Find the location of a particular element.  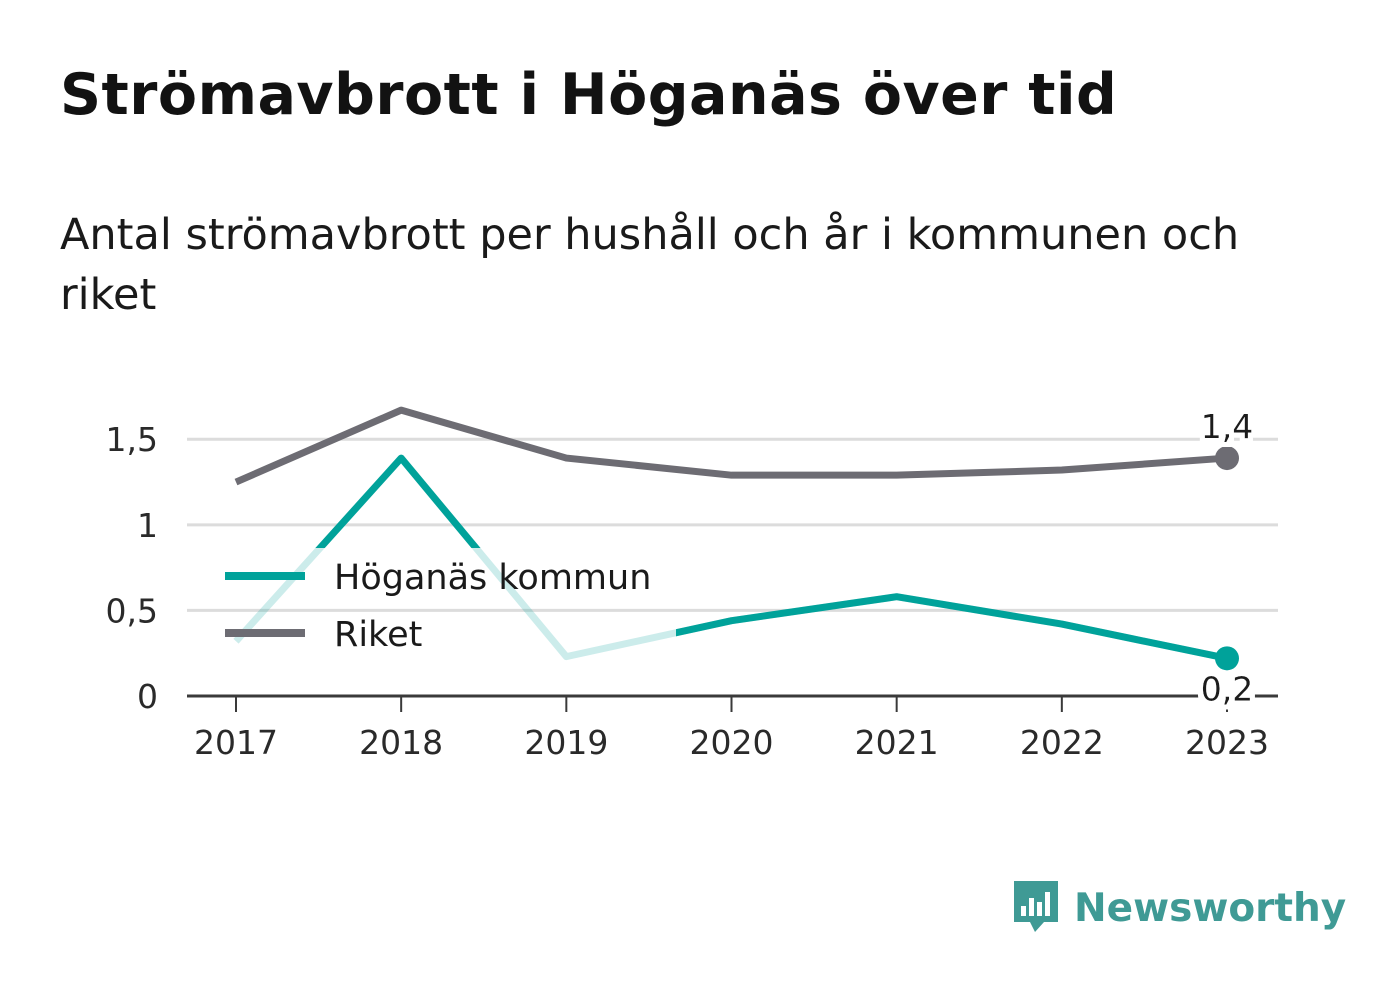

brand: Newsworthy is located at coordinates (1179, 908).